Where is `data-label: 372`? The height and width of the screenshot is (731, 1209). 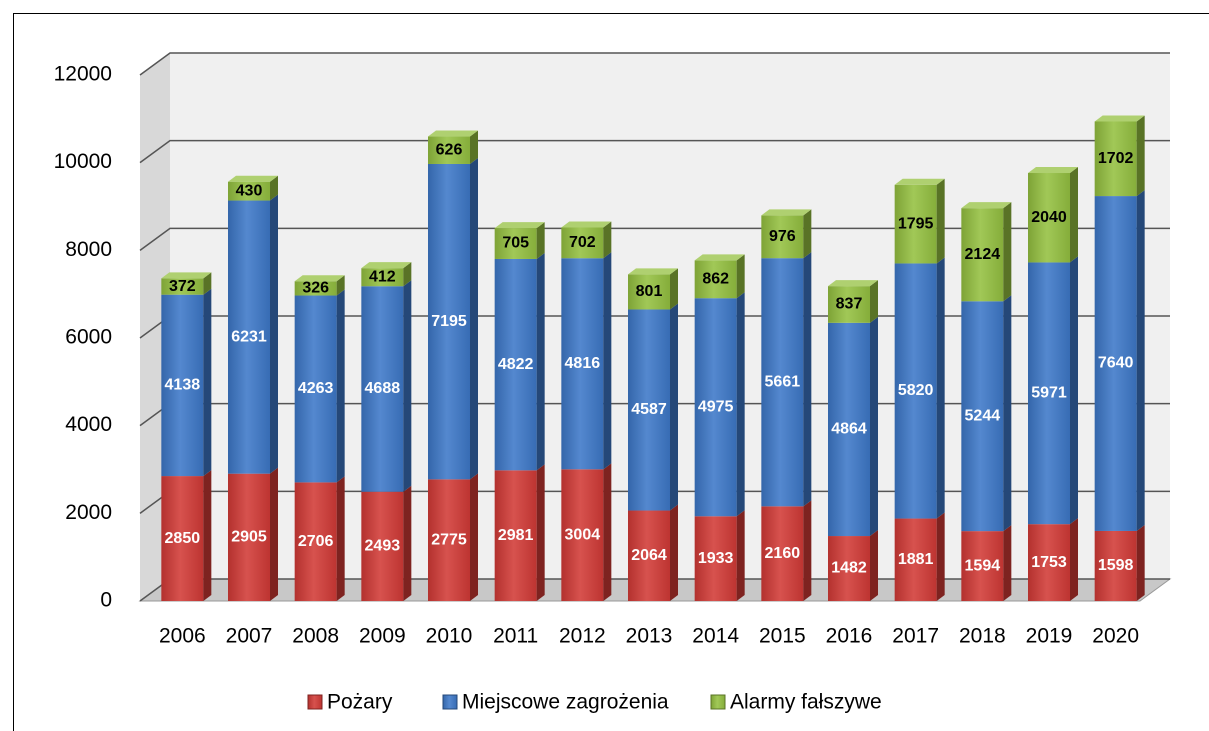
data-label: 372 is located at coordinates (182, 286).